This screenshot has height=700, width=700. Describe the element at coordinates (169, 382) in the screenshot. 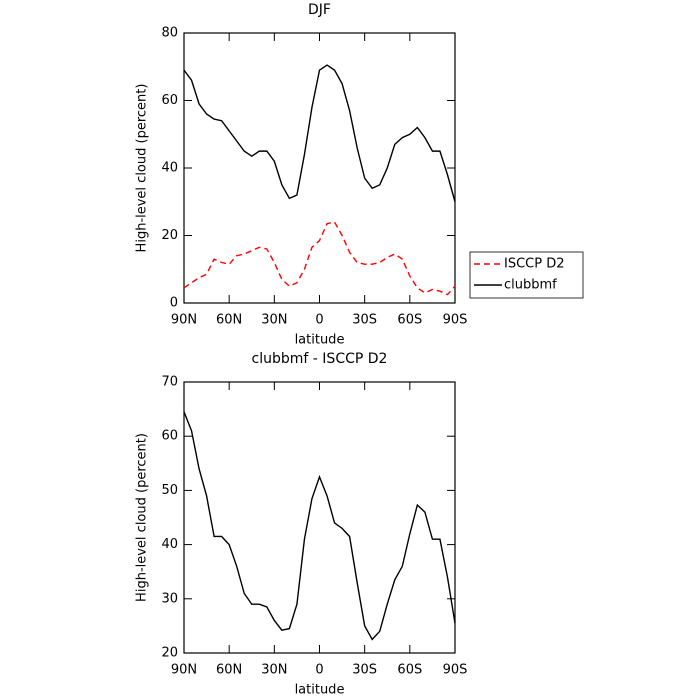

I see `y-tick-label: 70` at that location.